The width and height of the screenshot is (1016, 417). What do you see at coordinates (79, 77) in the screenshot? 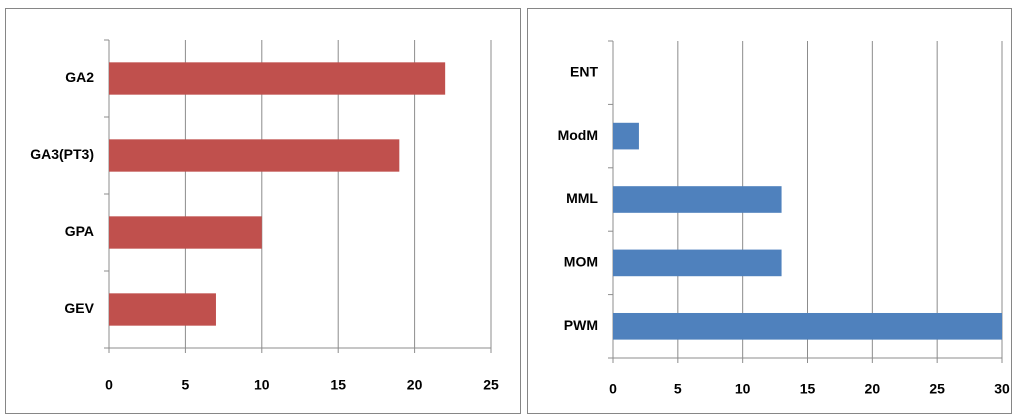
I see `y-tick-label: GA2` at bounding box center [79, 77].